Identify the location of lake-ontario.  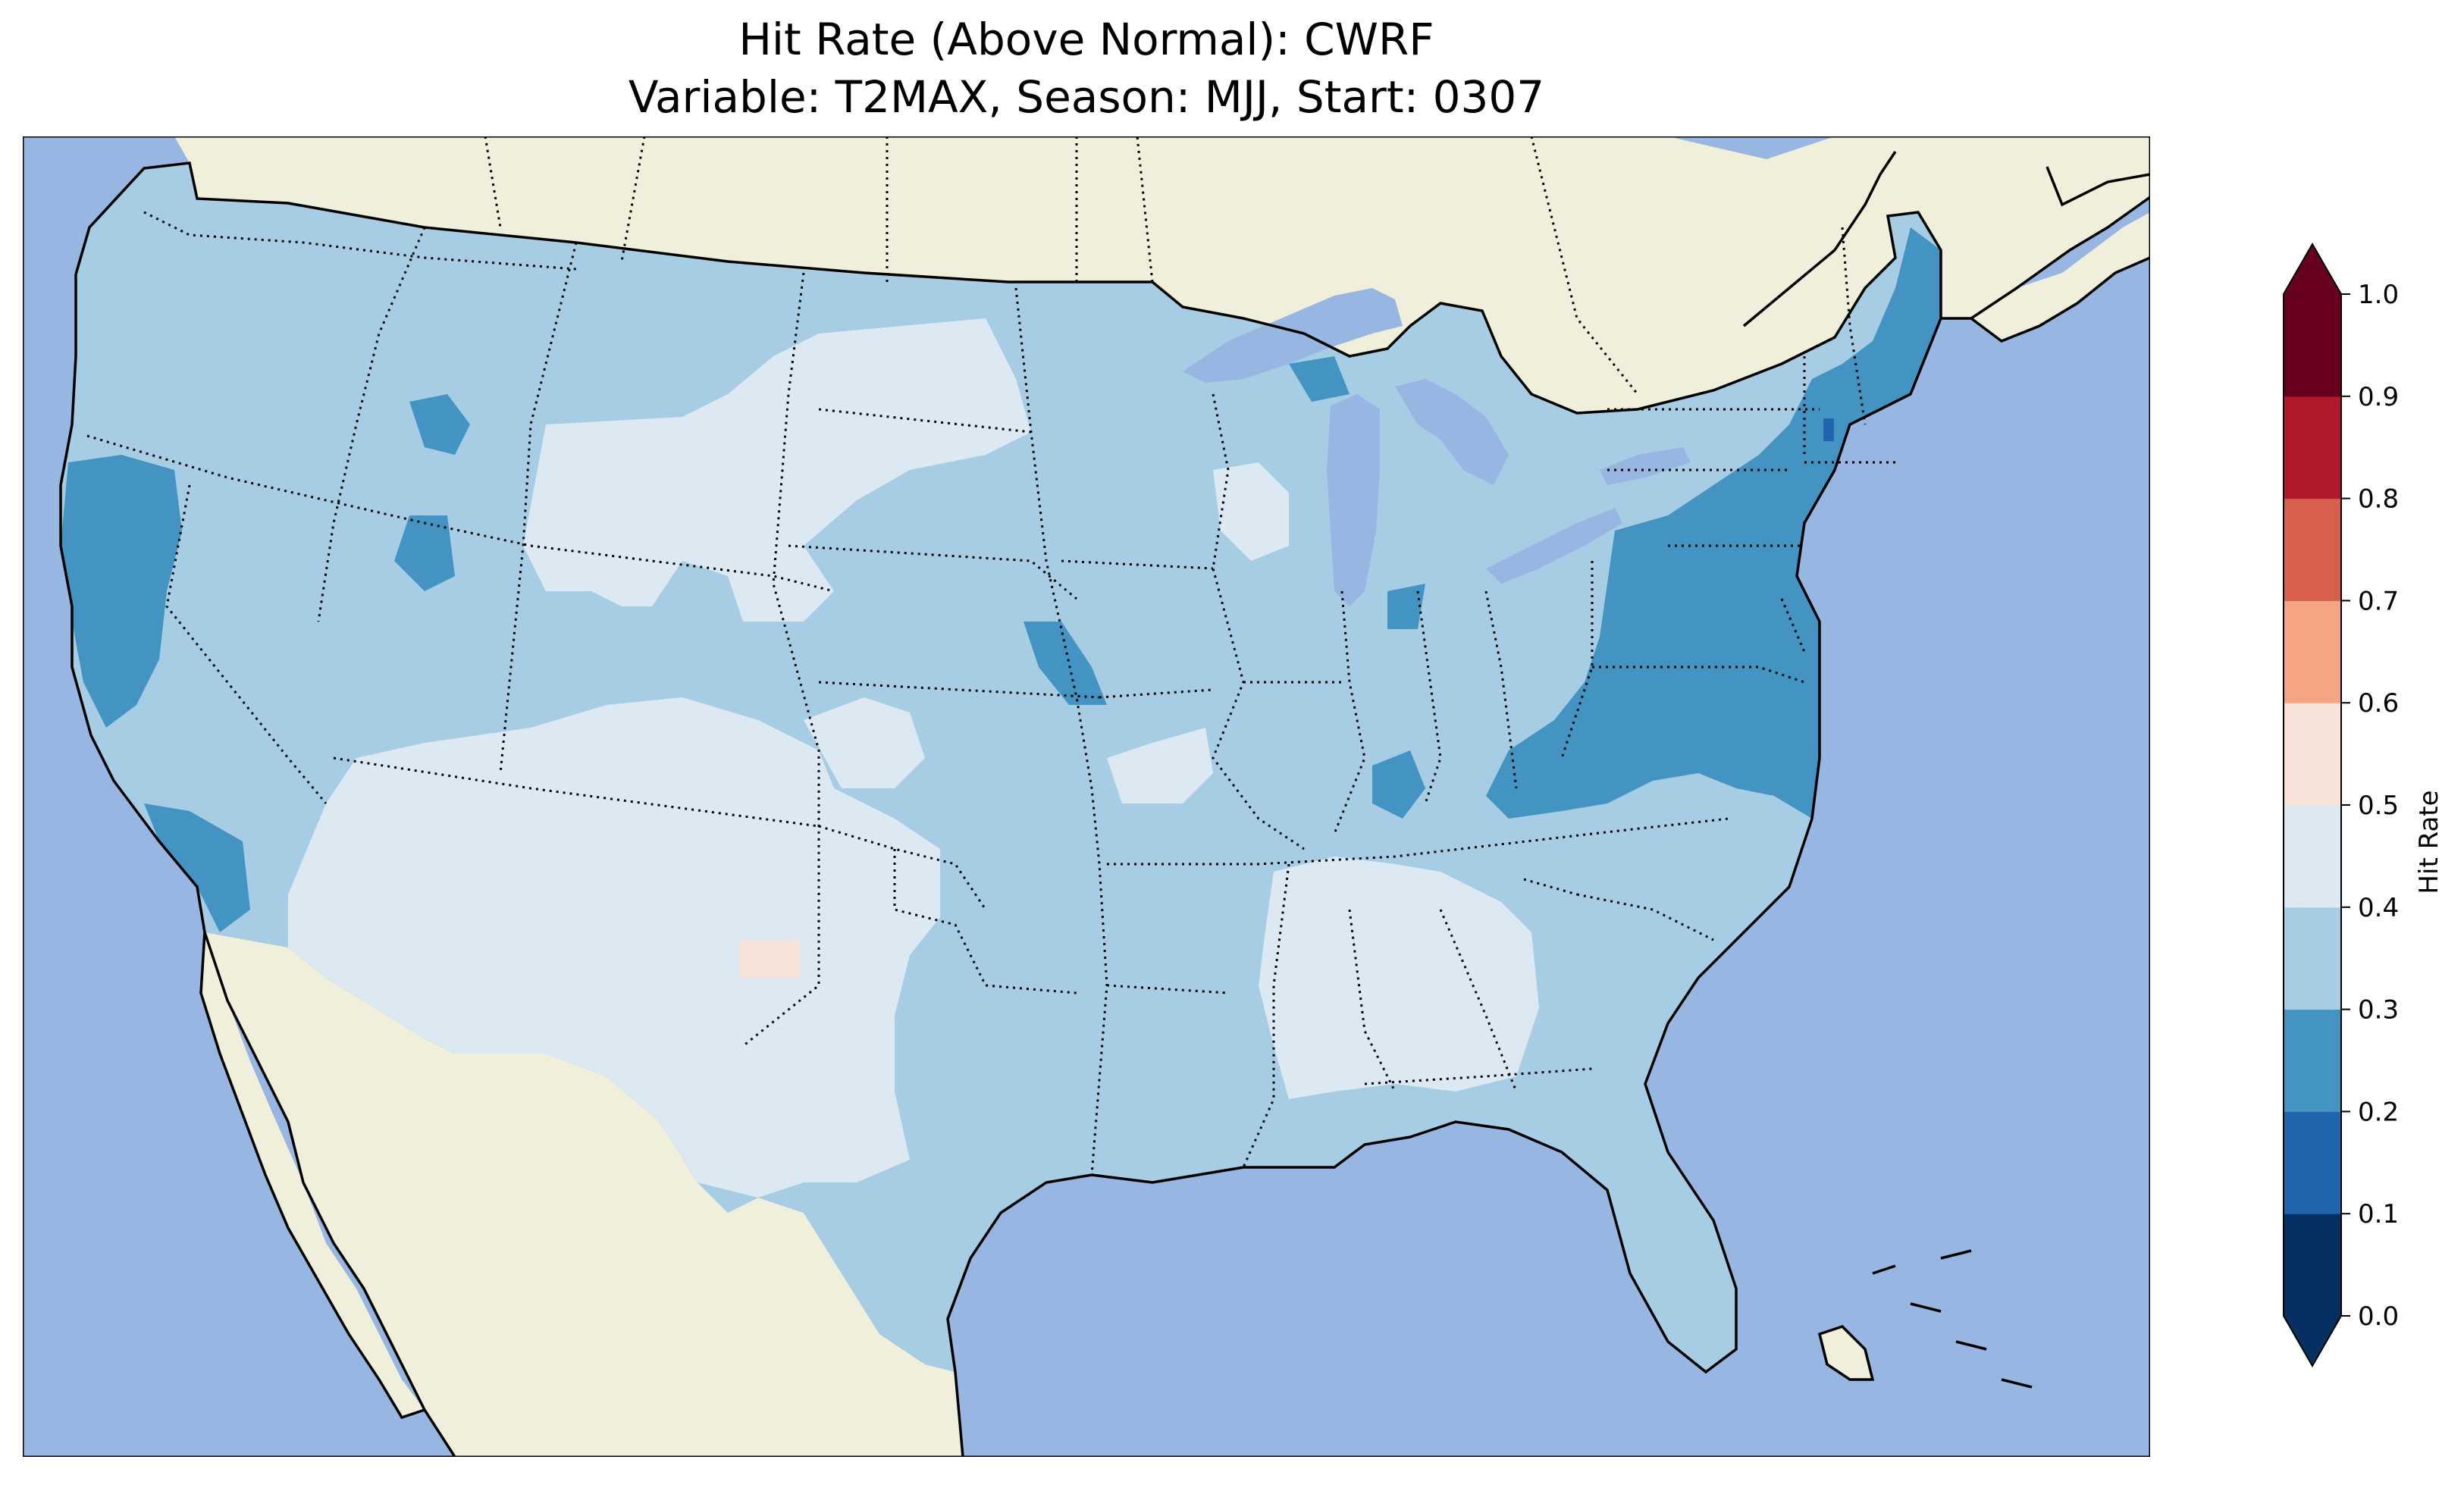
(1645, 466).